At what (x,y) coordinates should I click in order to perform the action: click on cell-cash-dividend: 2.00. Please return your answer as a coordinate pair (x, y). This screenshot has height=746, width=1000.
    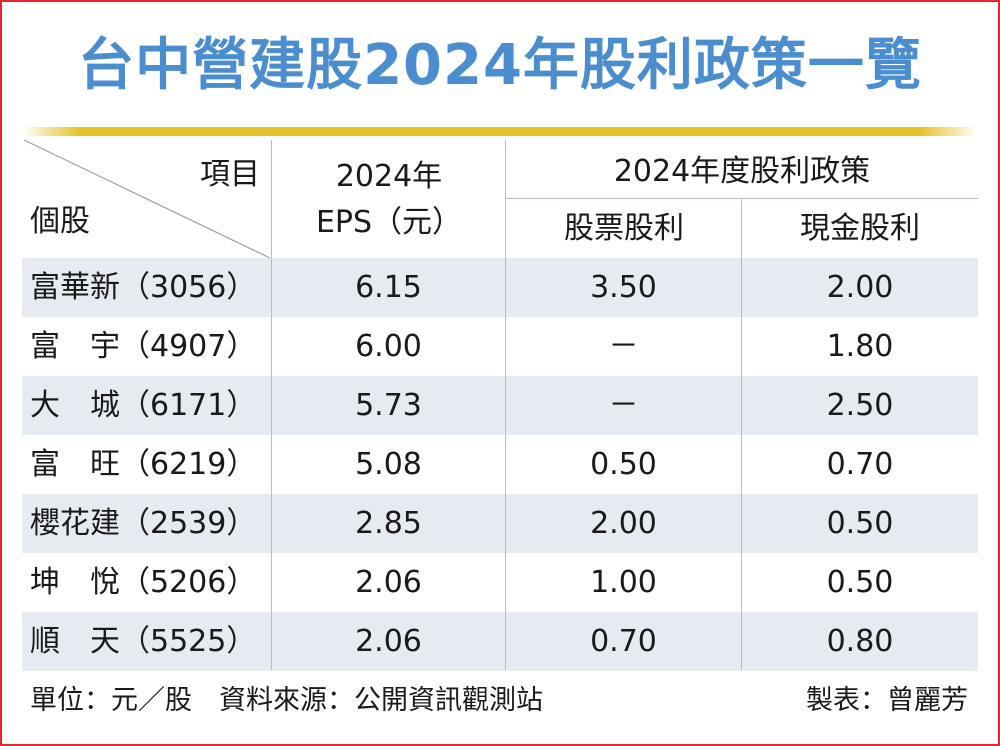
    Looking at the image, I should click on (860, 287).